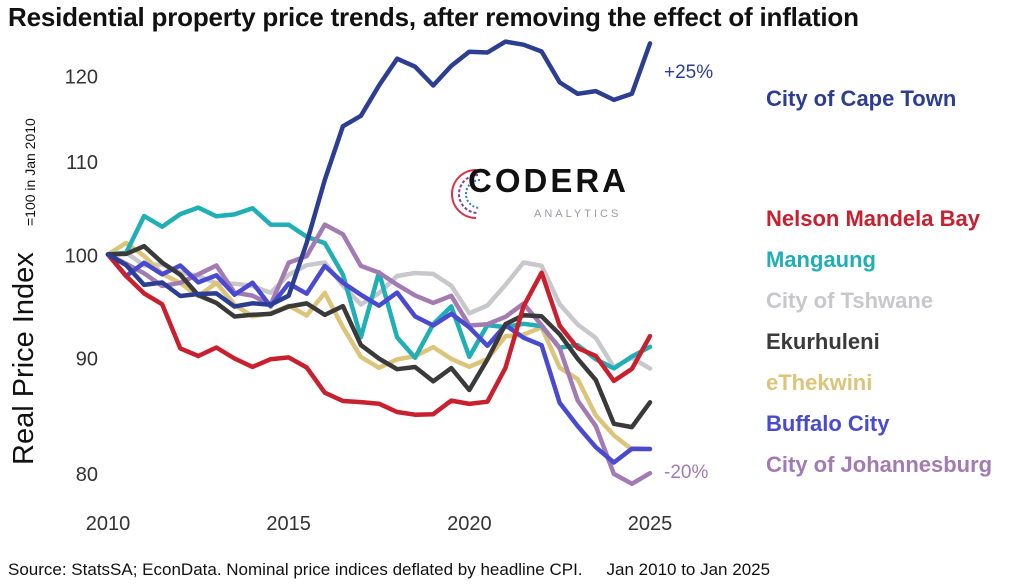 The height and width of the screenshot is (585, 1024). What do you see at coordinates (849, 300) in the screenshot?
I see `legend-item: City of Tshwane` at bounding box center [849, 300].